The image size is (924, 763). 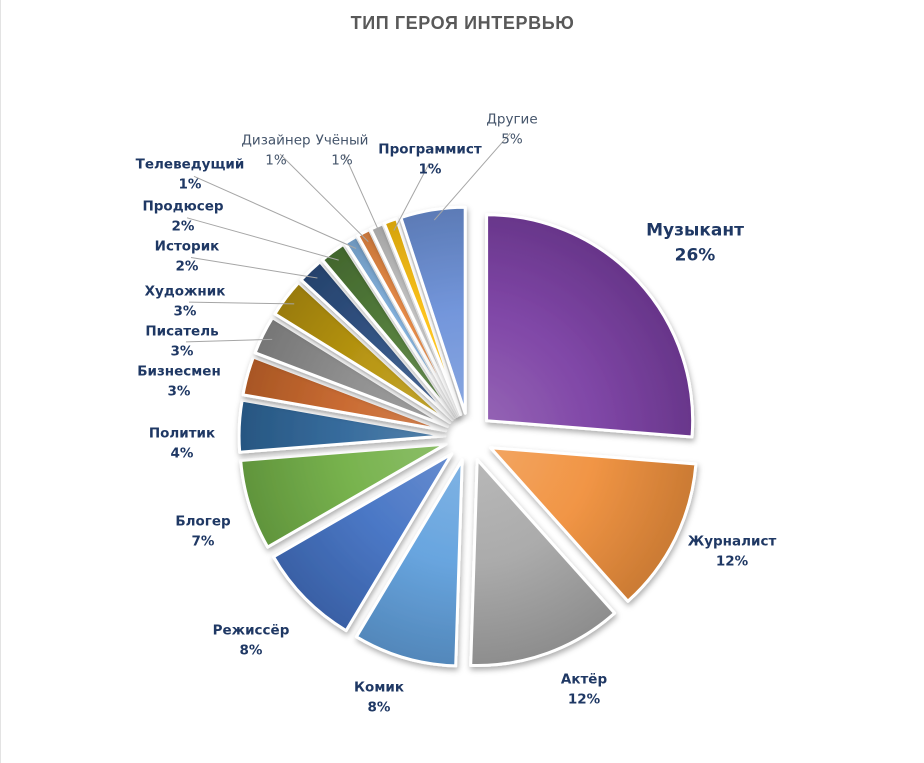 What do you see at coordinates (202, 531) in the screenshot?
I see `slice-label-5: Блогер 7%` at bounding box center [202, 531].